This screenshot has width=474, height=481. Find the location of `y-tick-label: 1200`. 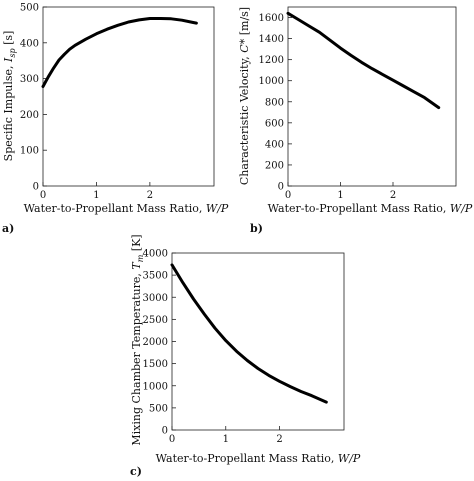

y-tick-label: 1200 is located at coordinates (271, 60).